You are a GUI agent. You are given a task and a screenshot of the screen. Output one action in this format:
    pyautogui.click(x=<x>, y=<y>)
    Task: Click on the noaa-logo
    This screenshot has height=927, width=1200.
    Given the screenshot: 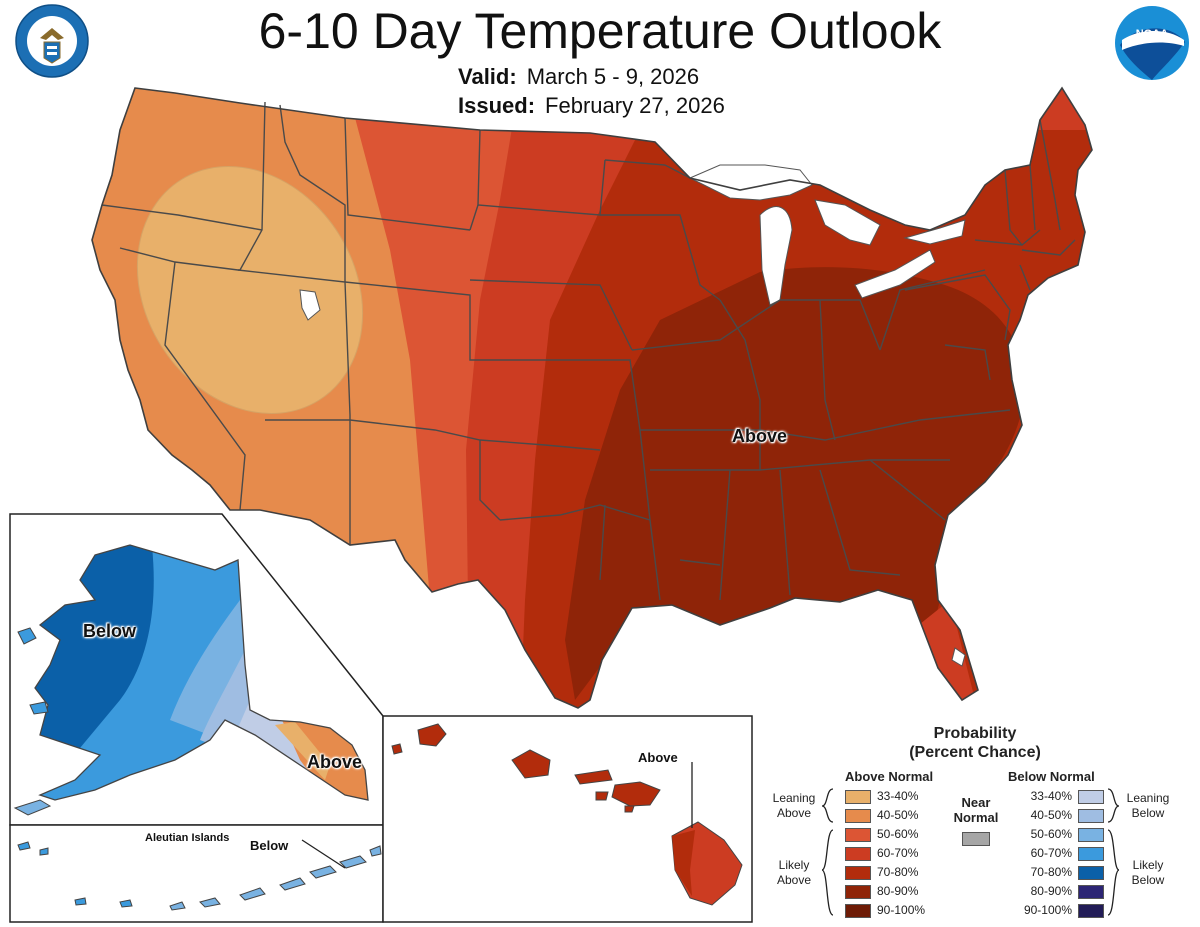 What is the action you would take?
    pyautogui.click(x=1152, y=43)
    